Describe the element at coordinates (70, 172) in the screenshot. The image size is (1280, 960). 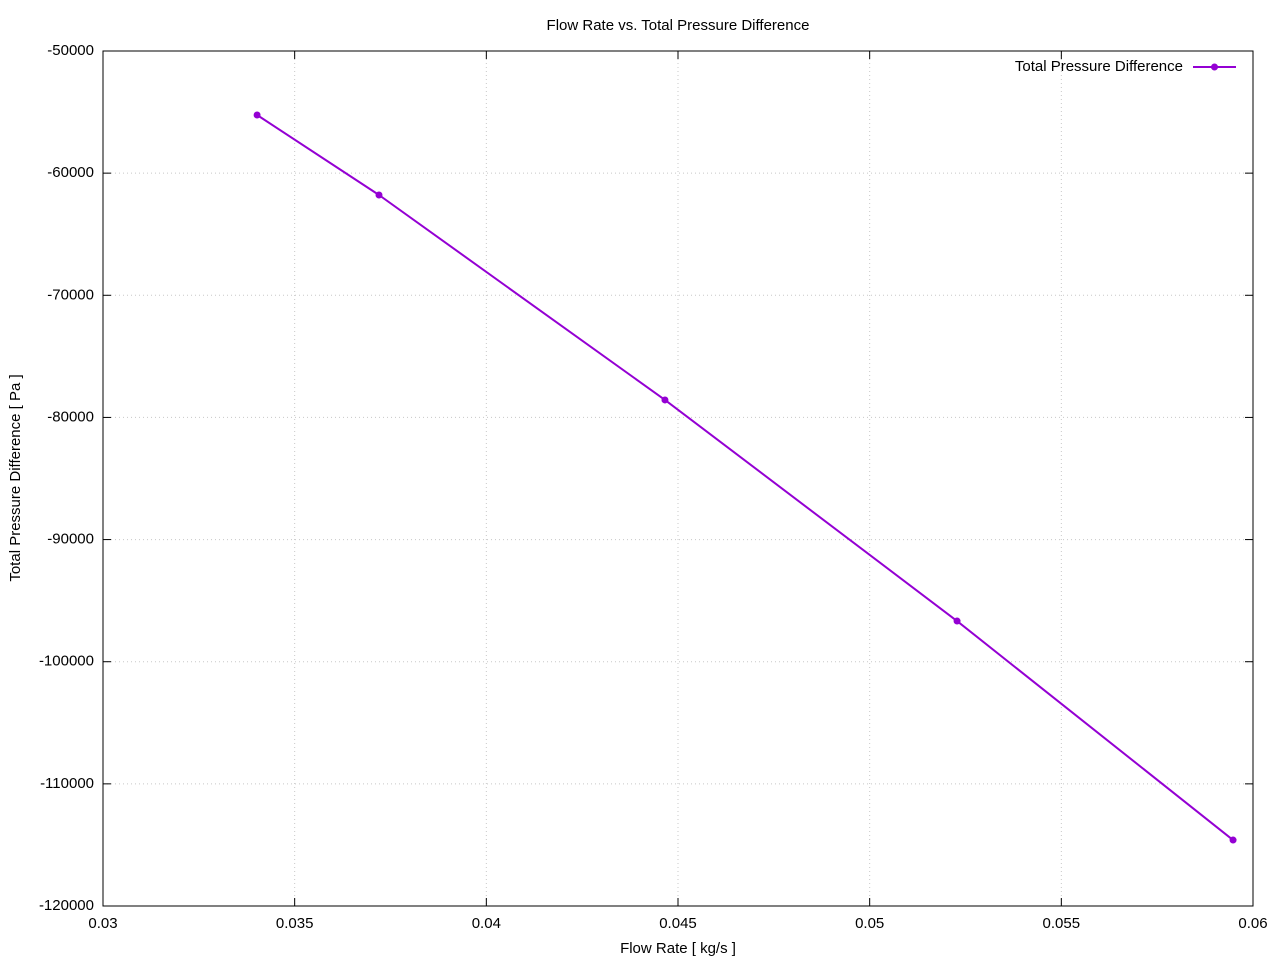
I see `y-tick-label: -60000` at that location.